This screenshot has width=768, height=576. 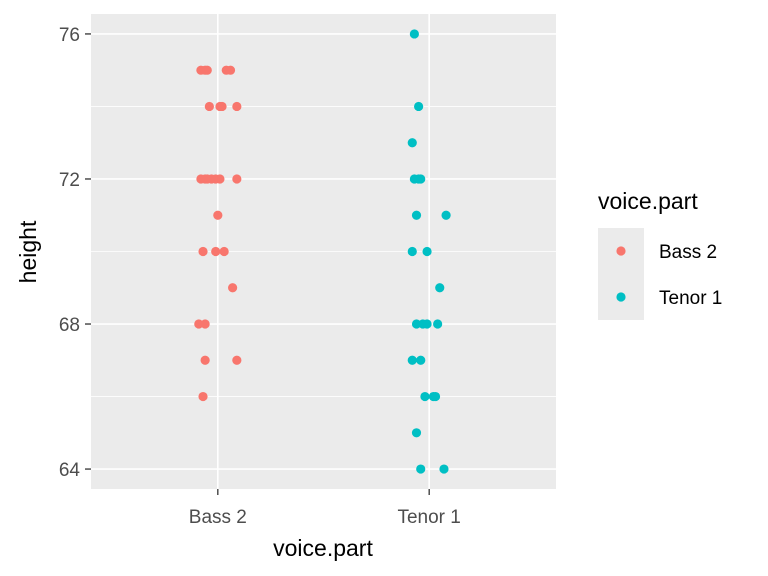 I want to click on y-tick-label: 76, so click(x=69, y=35).